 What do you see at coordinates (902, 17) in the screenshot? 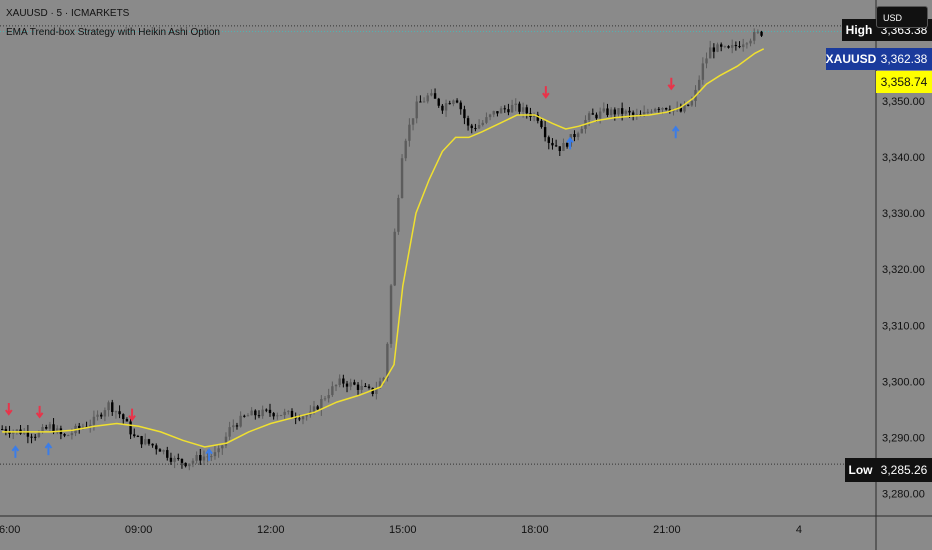
I see `currency-button: USD` at bounding box center [902, 17].